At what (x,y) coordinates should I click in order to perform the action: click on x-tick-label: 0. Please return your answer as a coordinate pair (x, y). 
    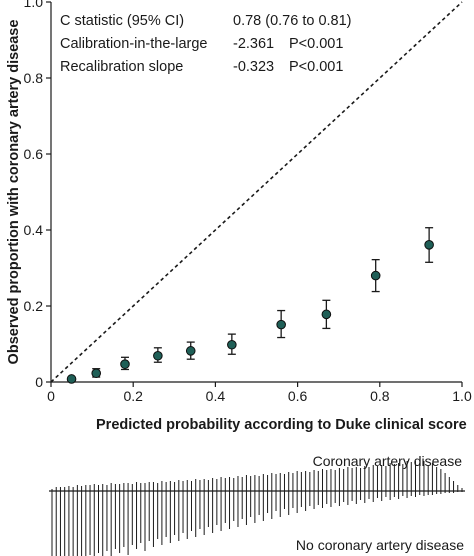
    Looking at the image, I should click on (51, 396).